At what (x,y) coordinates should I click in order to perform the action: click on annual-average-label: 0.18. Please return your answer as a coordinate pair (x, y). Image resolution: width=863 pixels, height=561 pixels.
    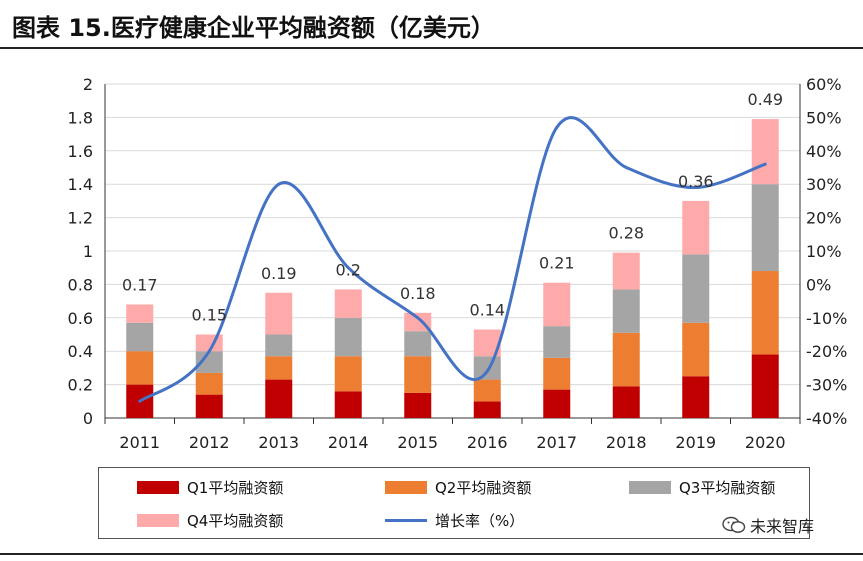
    Looking at the image, I should click on (418, 293).